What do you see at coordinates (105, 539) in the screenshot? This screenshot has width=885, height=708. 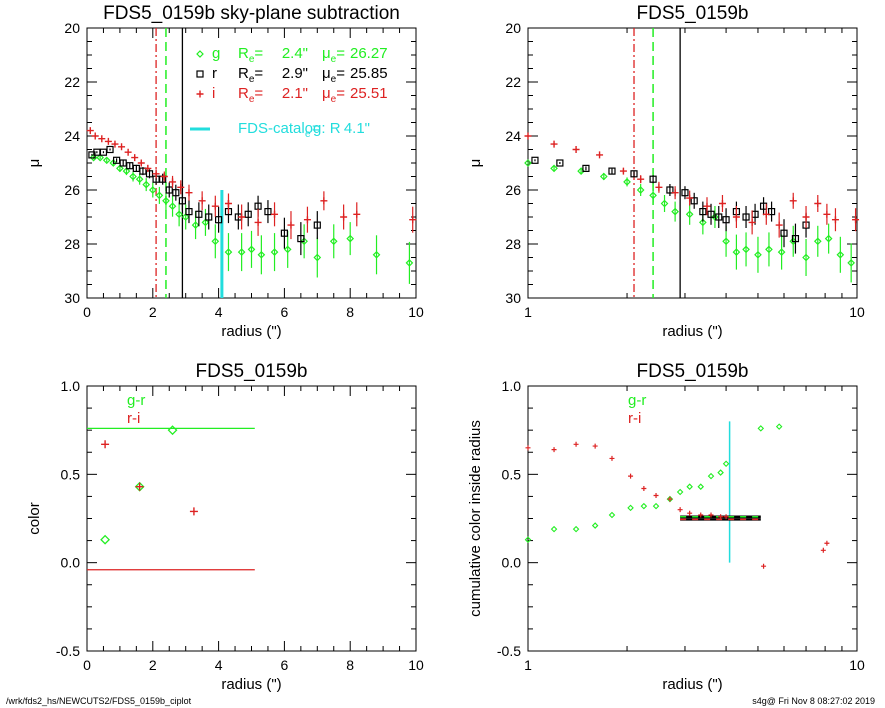 I see `chart2-point-g-r` at bounding box center [105, 539].